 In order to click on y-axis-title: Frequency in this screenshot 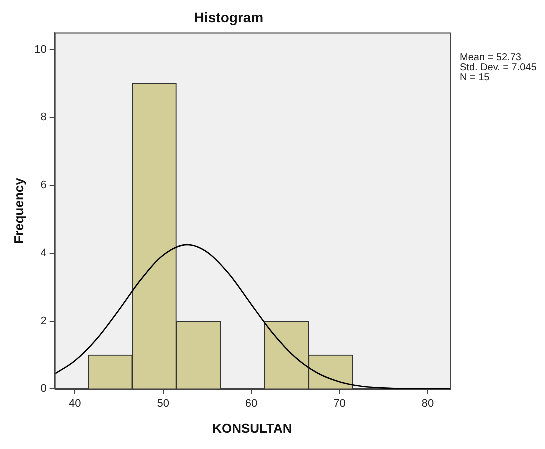, I will do `click(18, 210)`.